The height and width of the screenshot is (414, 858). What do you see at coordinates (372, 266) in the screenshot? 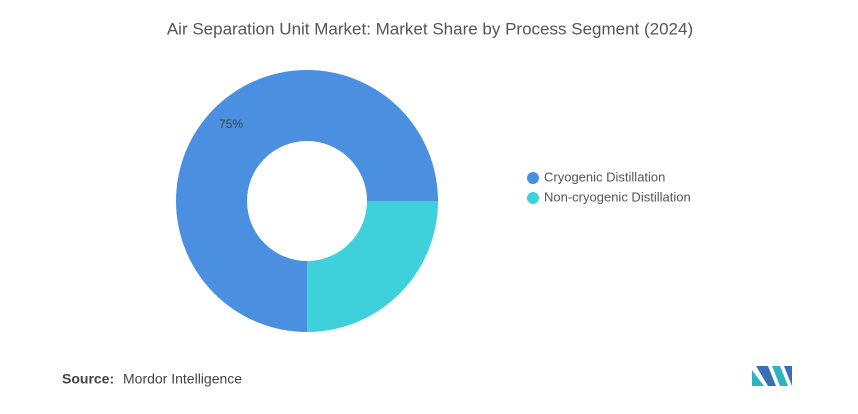
I see `donut-segment` at bounding box center [372, 266].